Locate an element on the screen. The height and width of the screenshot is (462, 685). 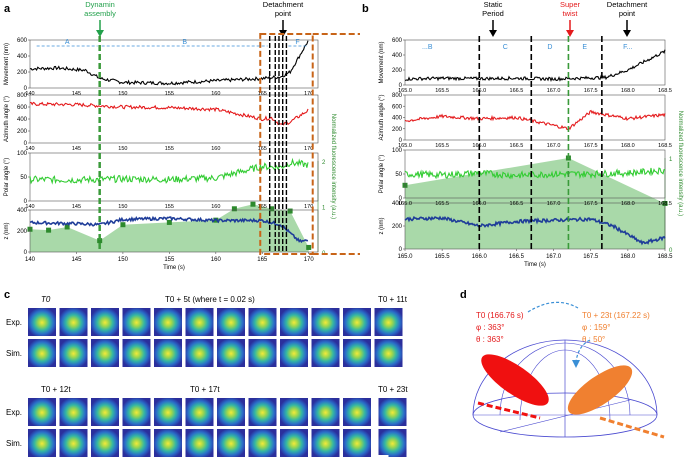
panel-label-a: a is located at coordinates (7, 9).